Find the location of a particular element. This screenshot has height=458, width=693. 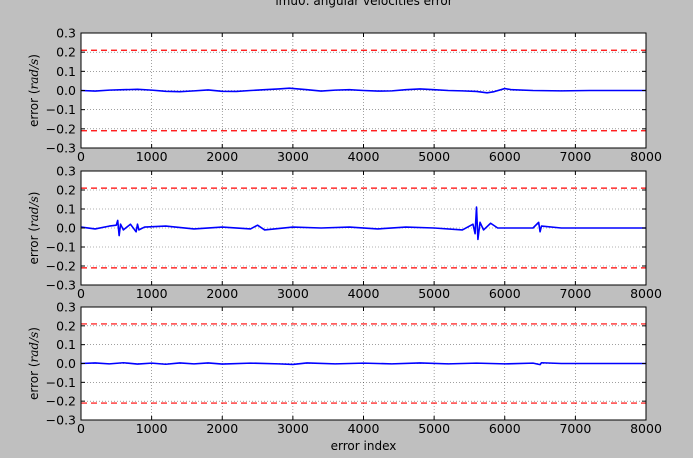

figure-title: imu0: angular velocities error is located at coordinates (363, 4).